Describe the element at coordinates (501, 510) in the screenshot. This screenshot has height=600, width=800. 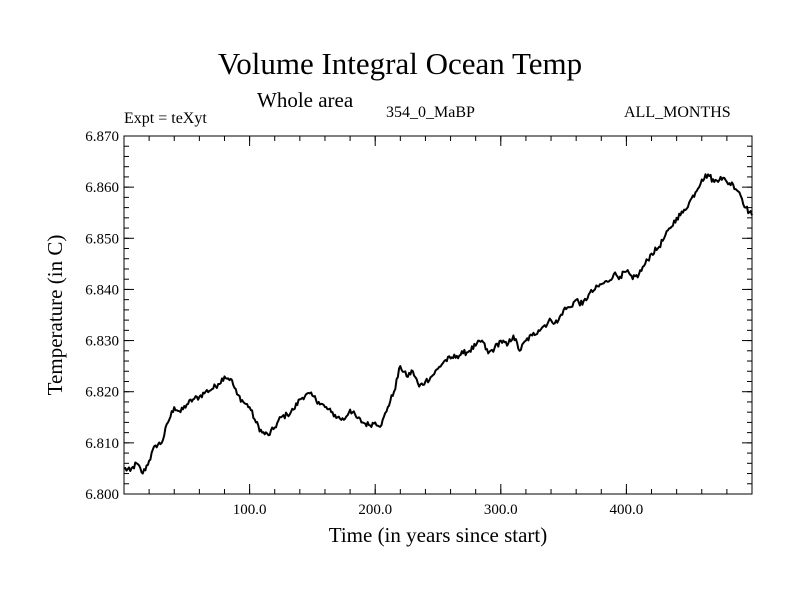
I see `x-tick-label: 300.0` at that location.